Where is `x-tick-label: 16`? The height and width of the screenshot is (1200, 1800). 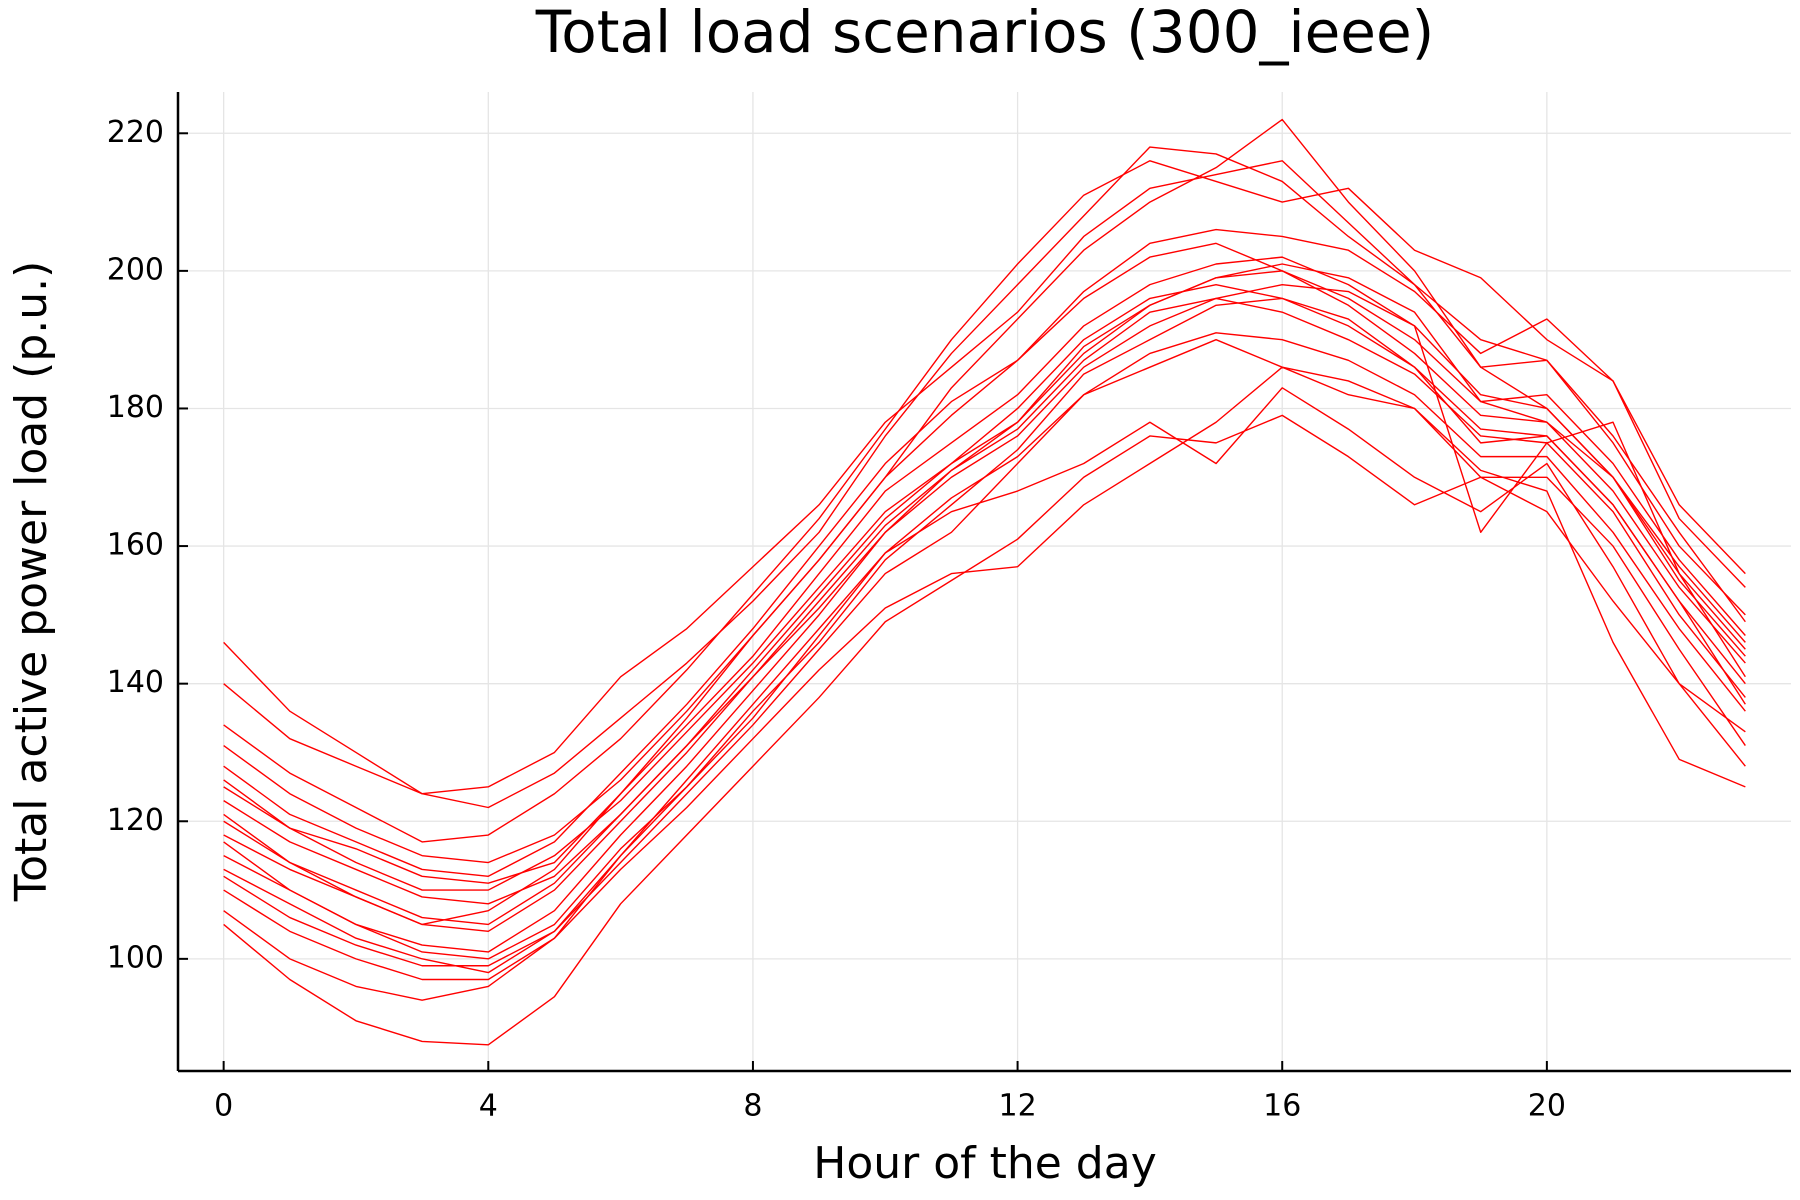 x-tick-label: 16 is located at coordinates (1282, 1106).